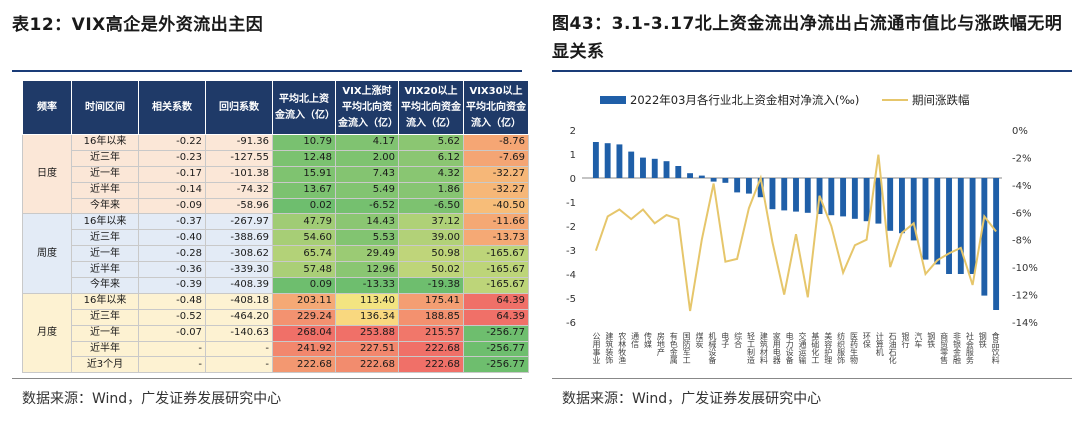  I want to click on category-label: 公用事业, so click(596, 348).